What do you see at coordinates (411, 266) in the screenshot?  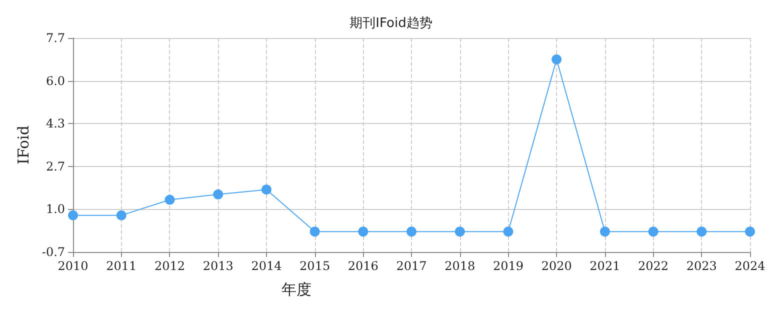 I see `x-tick-label: 2017` at bounding box center [411, 266].